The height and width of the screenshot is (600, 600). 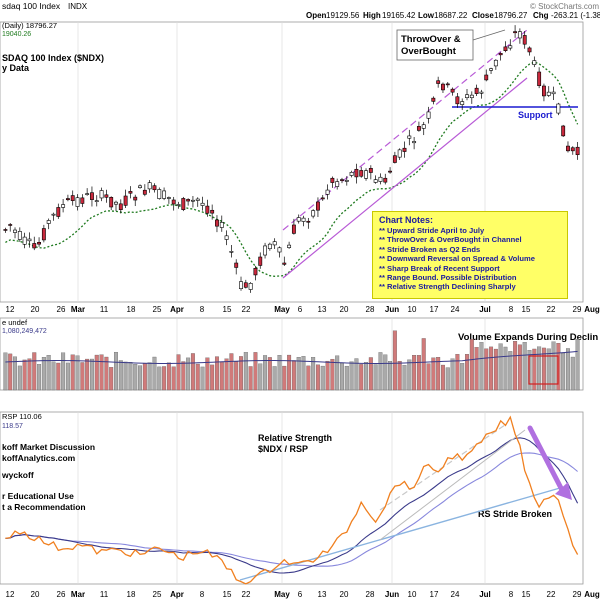 What do you see at coordinates (485, 309) in the screenshot?
I see `x-tick-label: Jul` at bounding box center [485, 309].